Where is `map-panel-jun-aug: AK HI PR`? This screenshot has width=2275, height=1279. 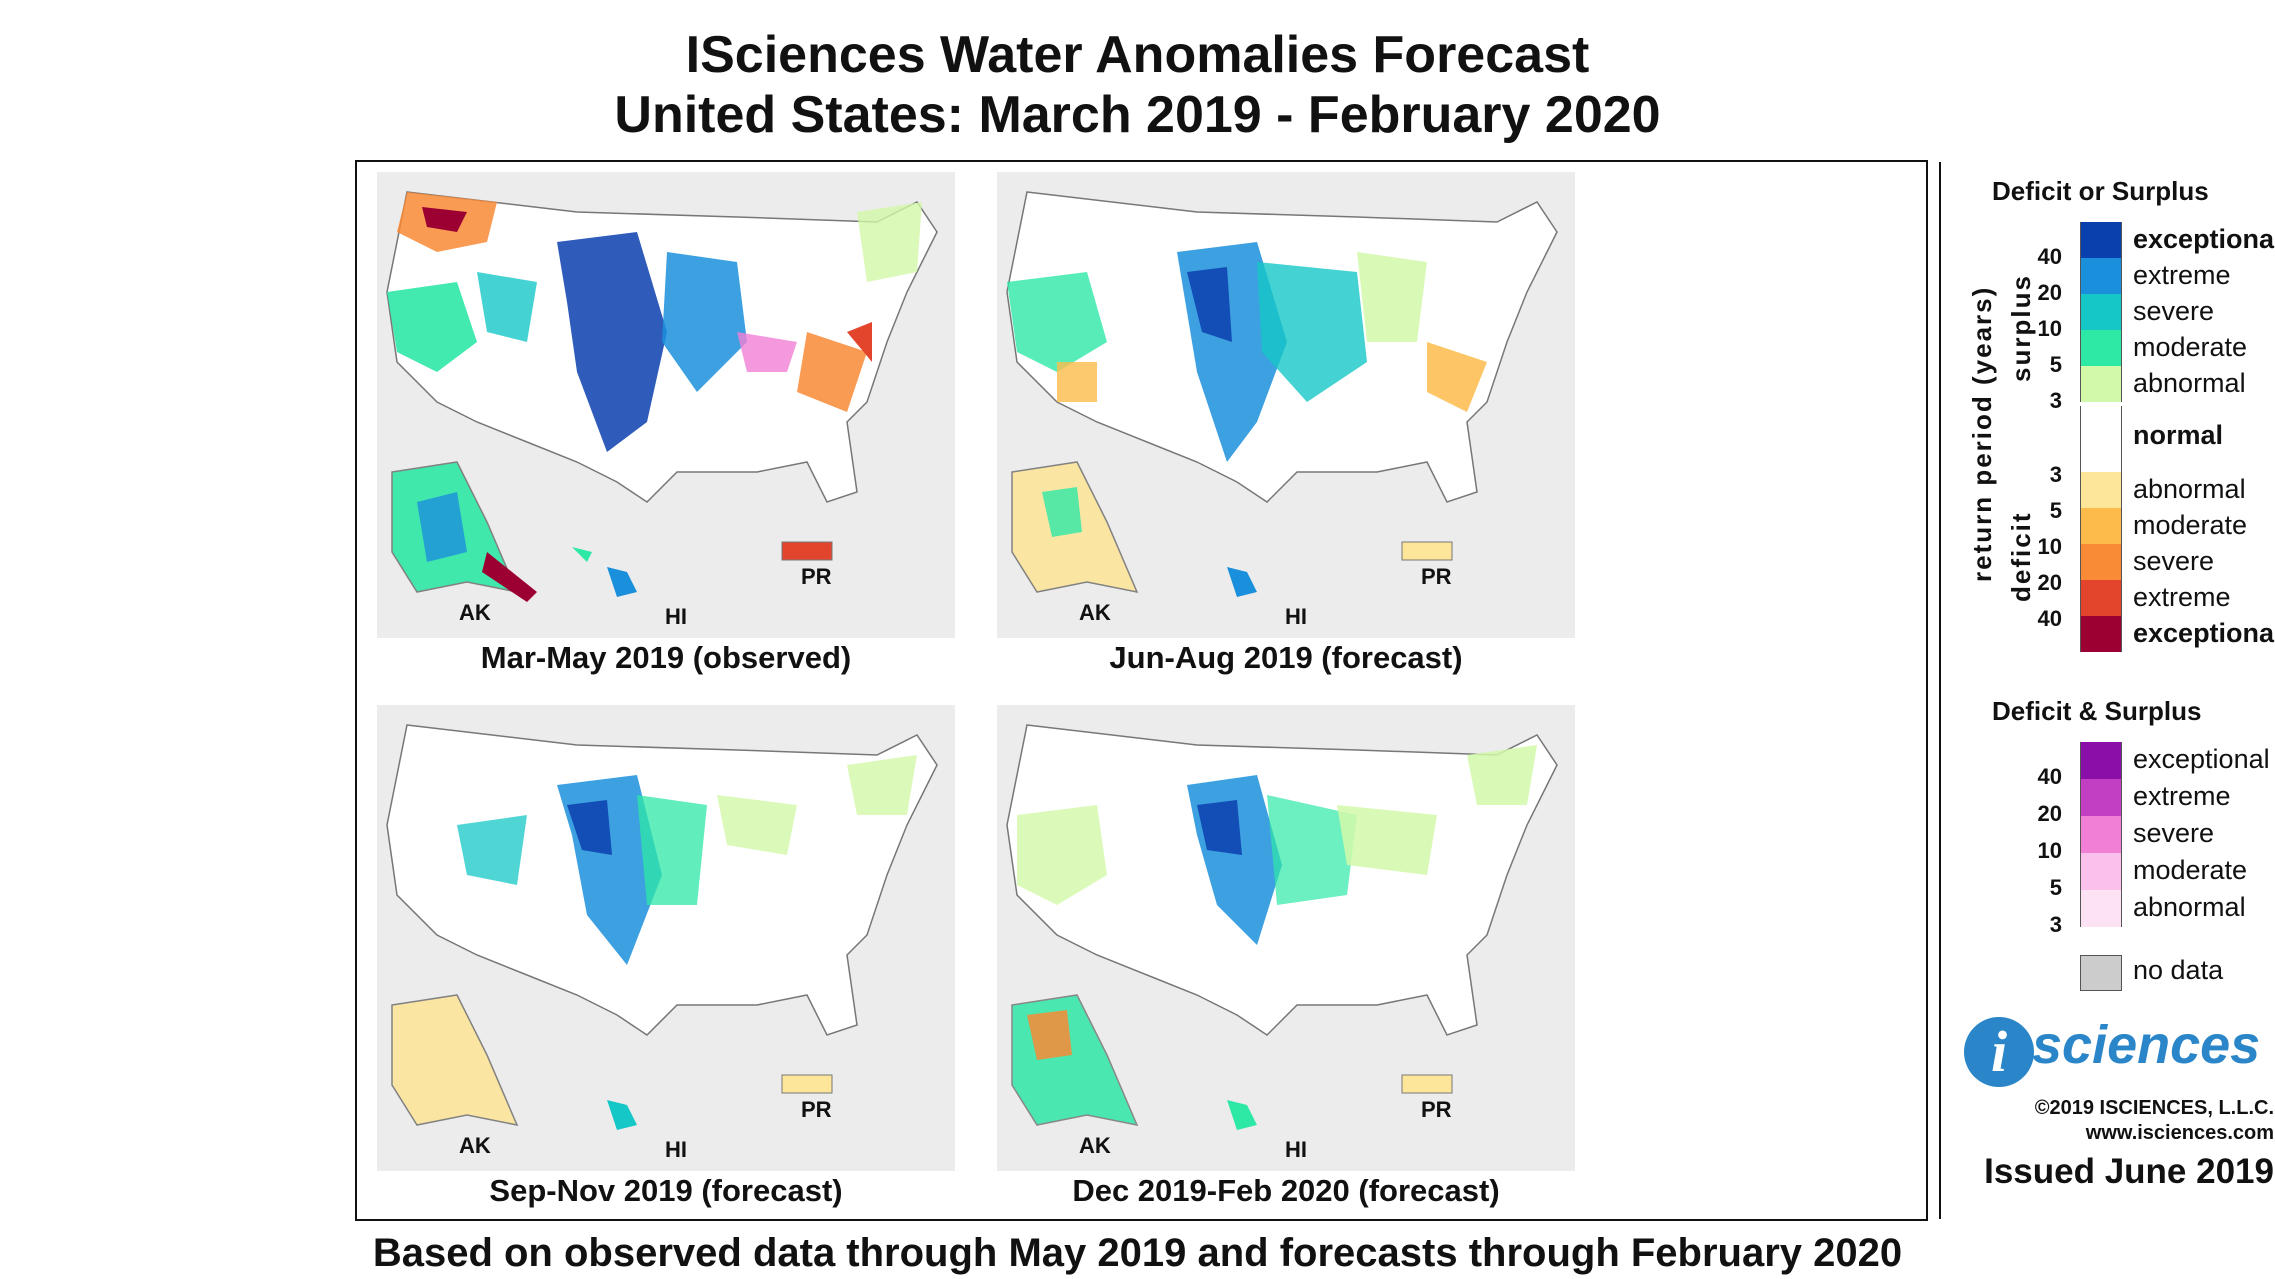 map-panel-jun-aug: AK HI PR is located at coordinates (1286, 405).